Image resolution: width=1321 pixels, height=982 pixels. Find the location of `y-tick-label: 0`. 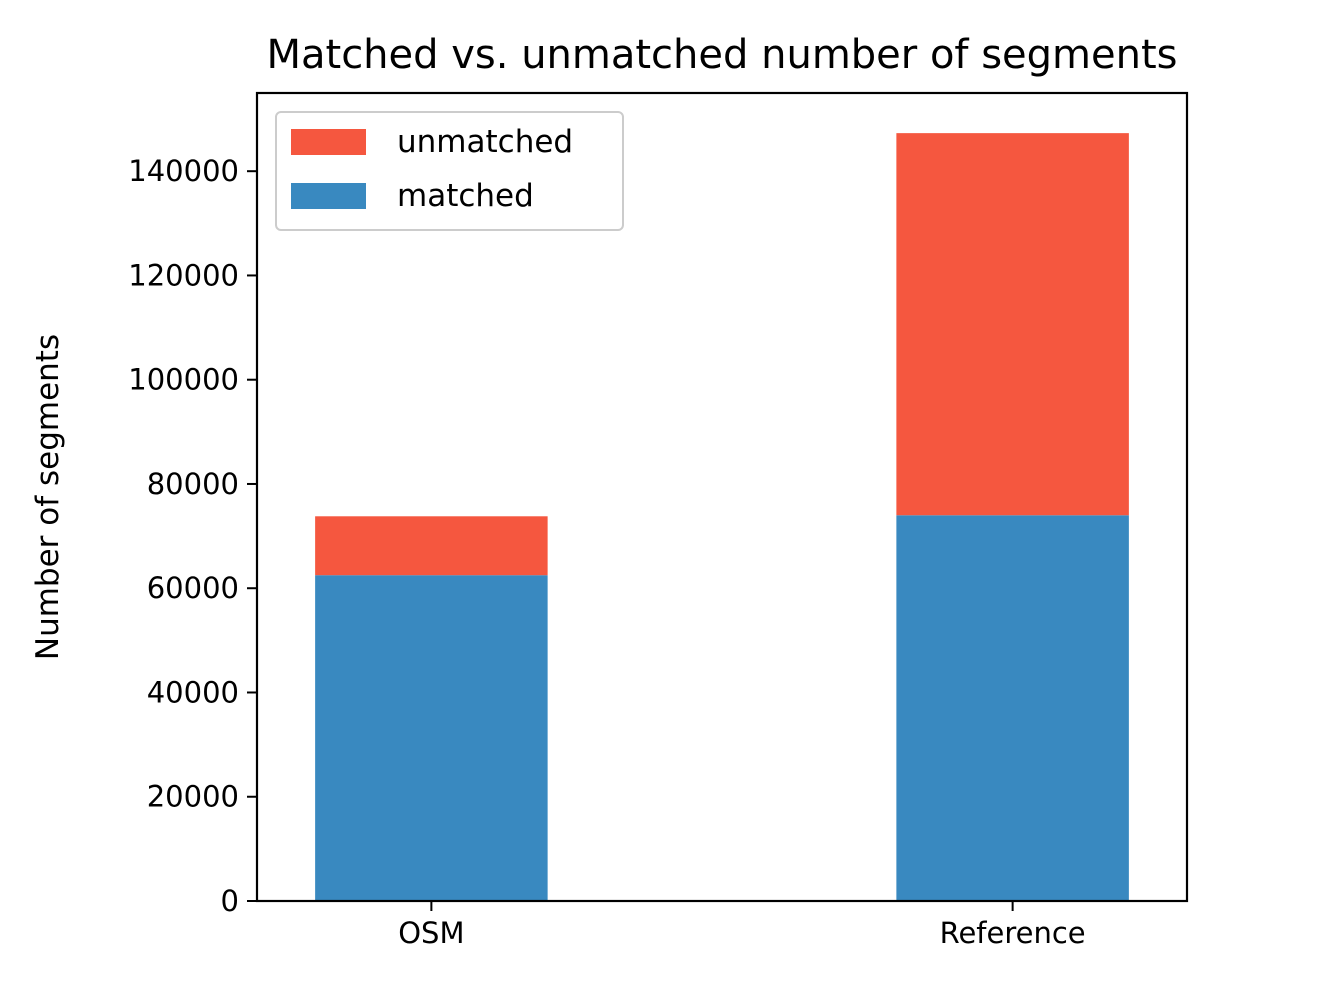

y-tick-label: 0 is located at coordinates (230, 901).